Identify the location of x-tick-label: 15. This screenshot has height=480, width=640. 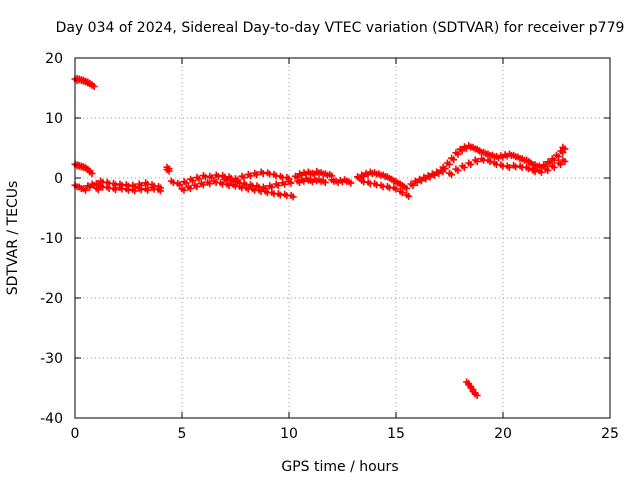
(396, 434).